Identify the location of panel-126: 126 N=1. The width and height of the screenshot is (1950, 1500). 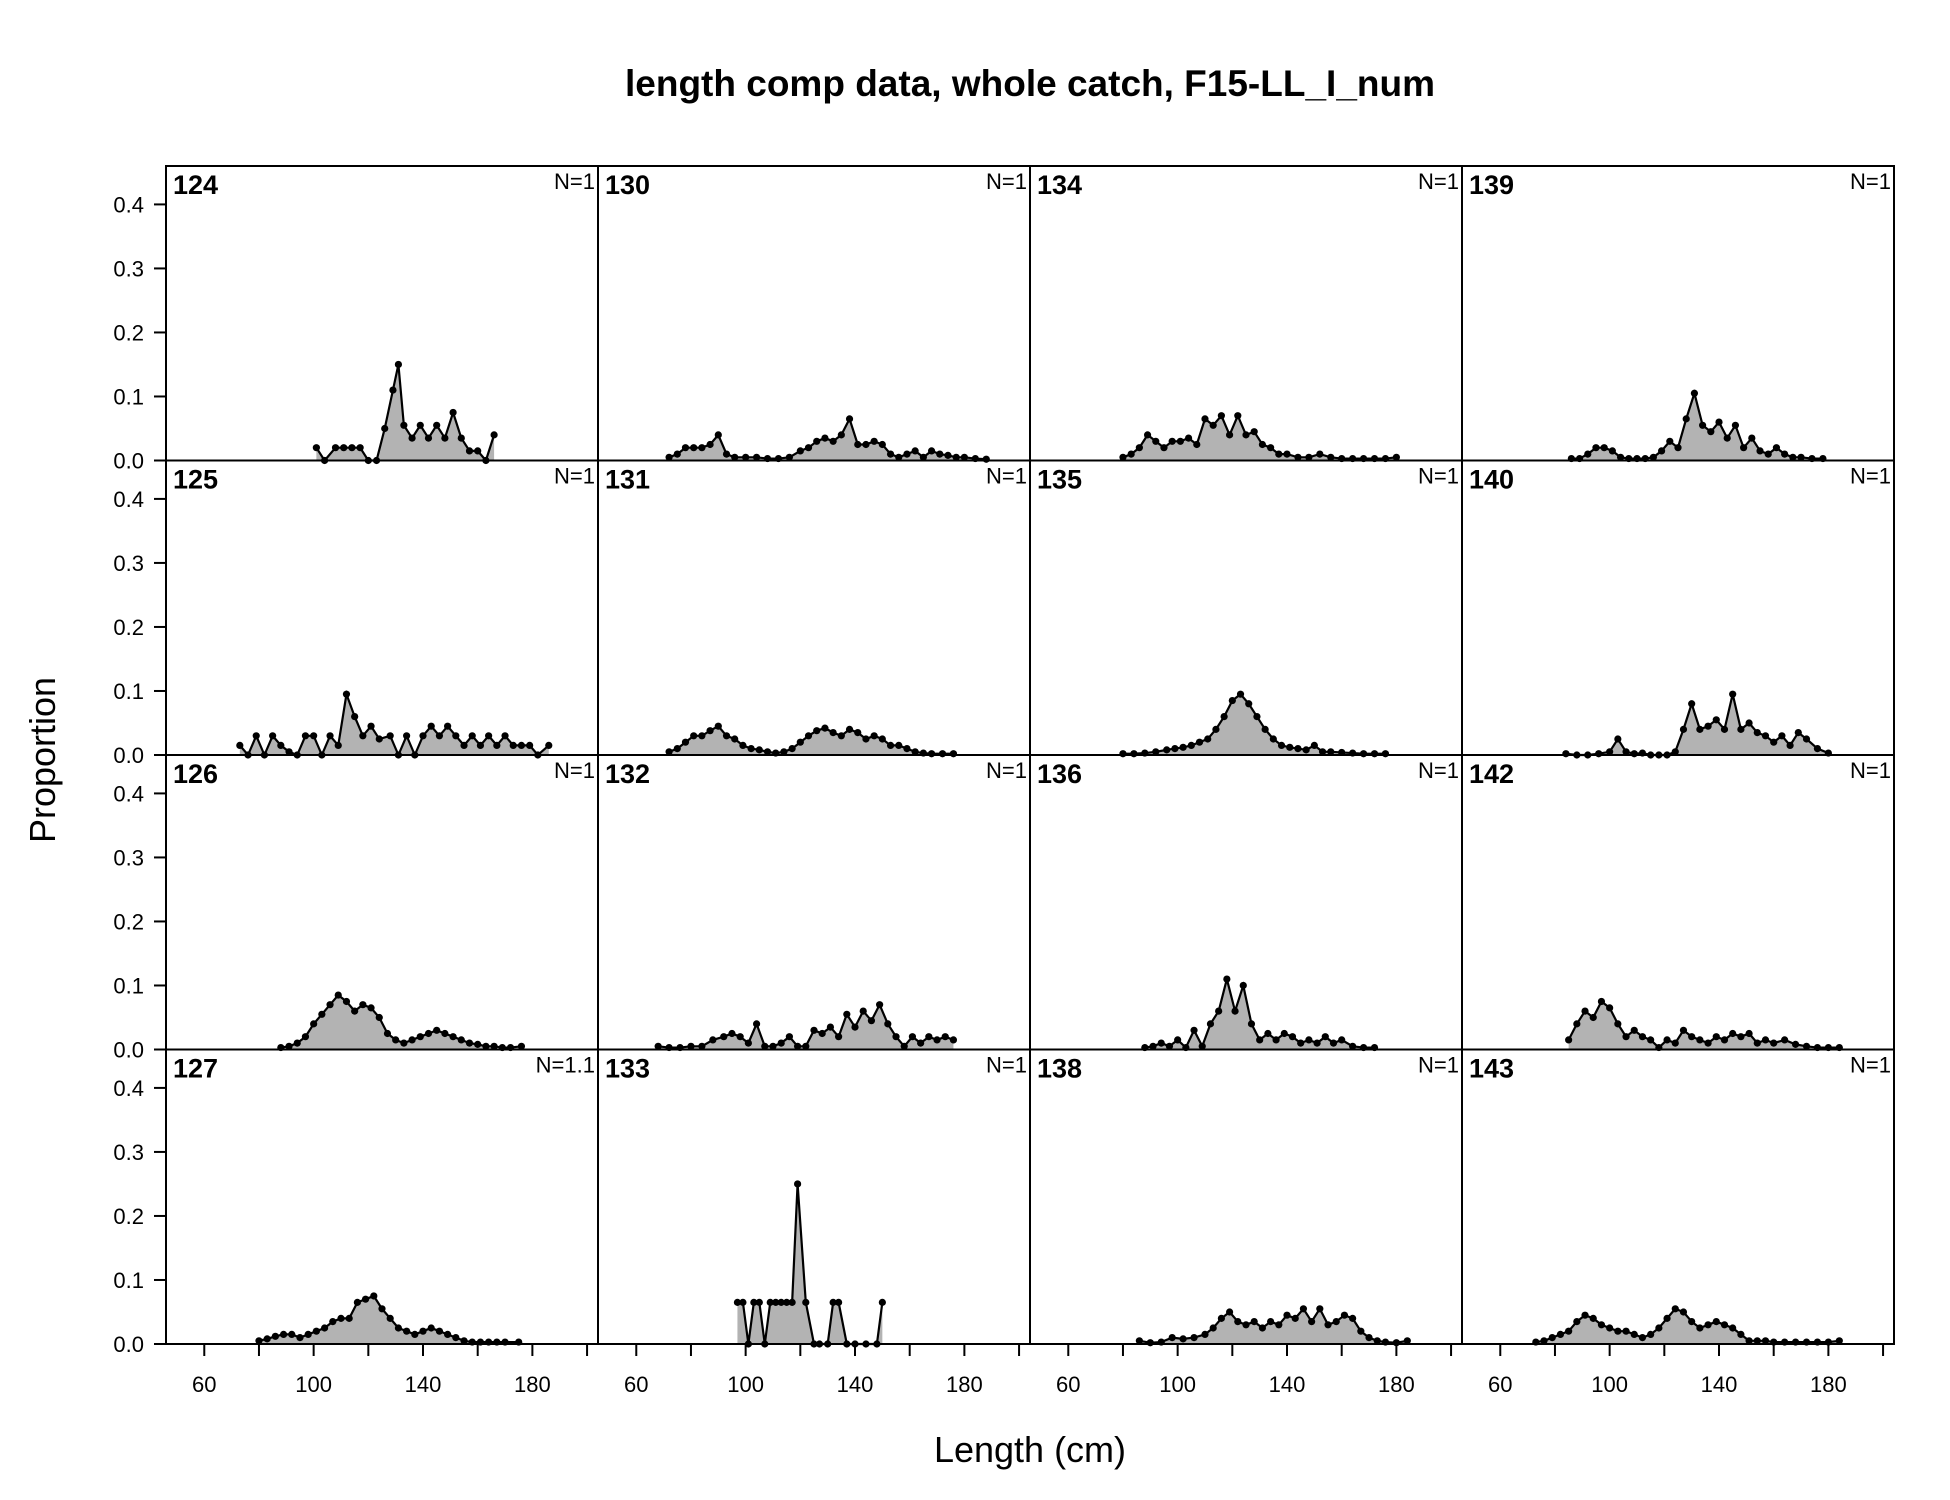
(382, 903).